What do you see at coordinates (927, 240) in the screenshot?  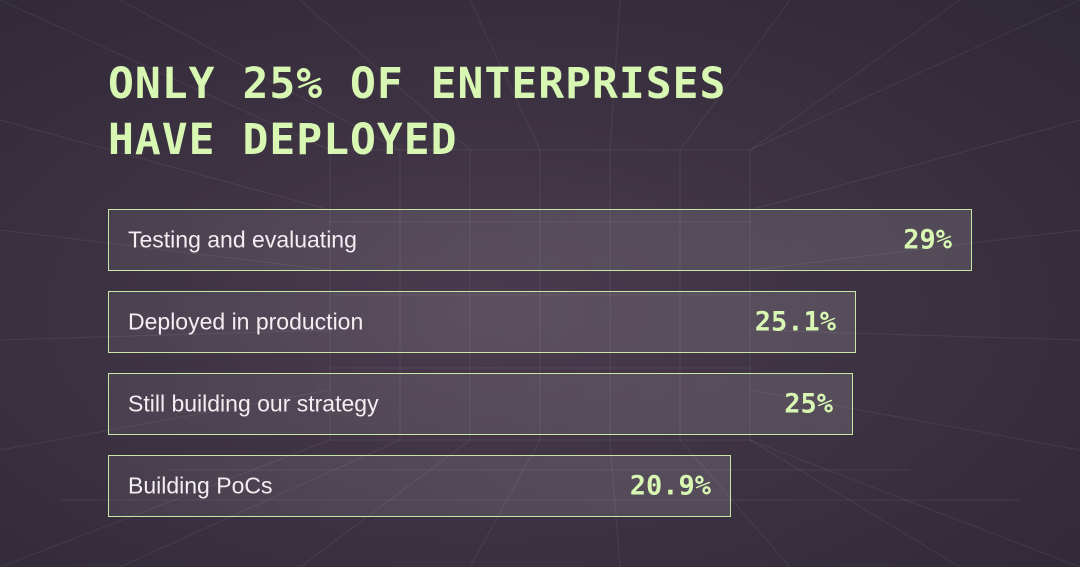 I see `bar-value-label: 29%` at bounding box center [927, 240].